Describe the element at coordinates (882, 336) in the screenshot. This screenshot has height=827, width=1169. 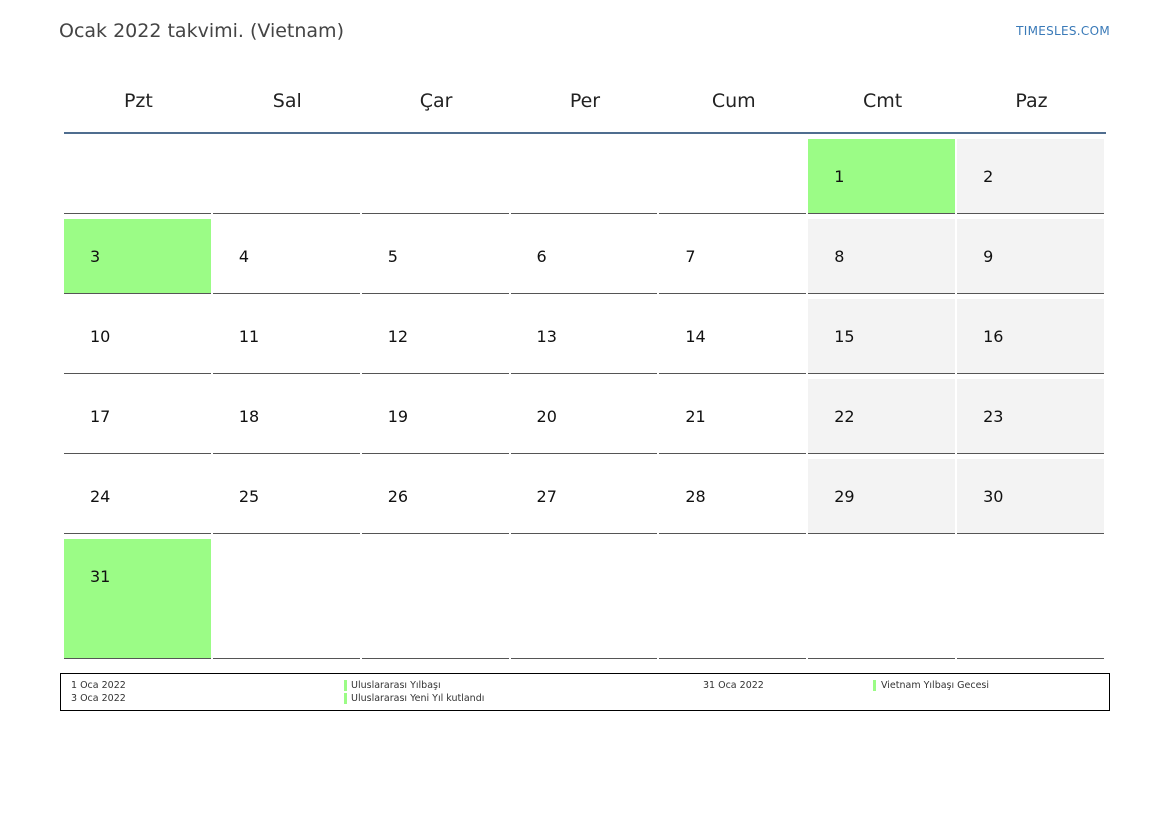
I see `day-cell: 15` at that location.